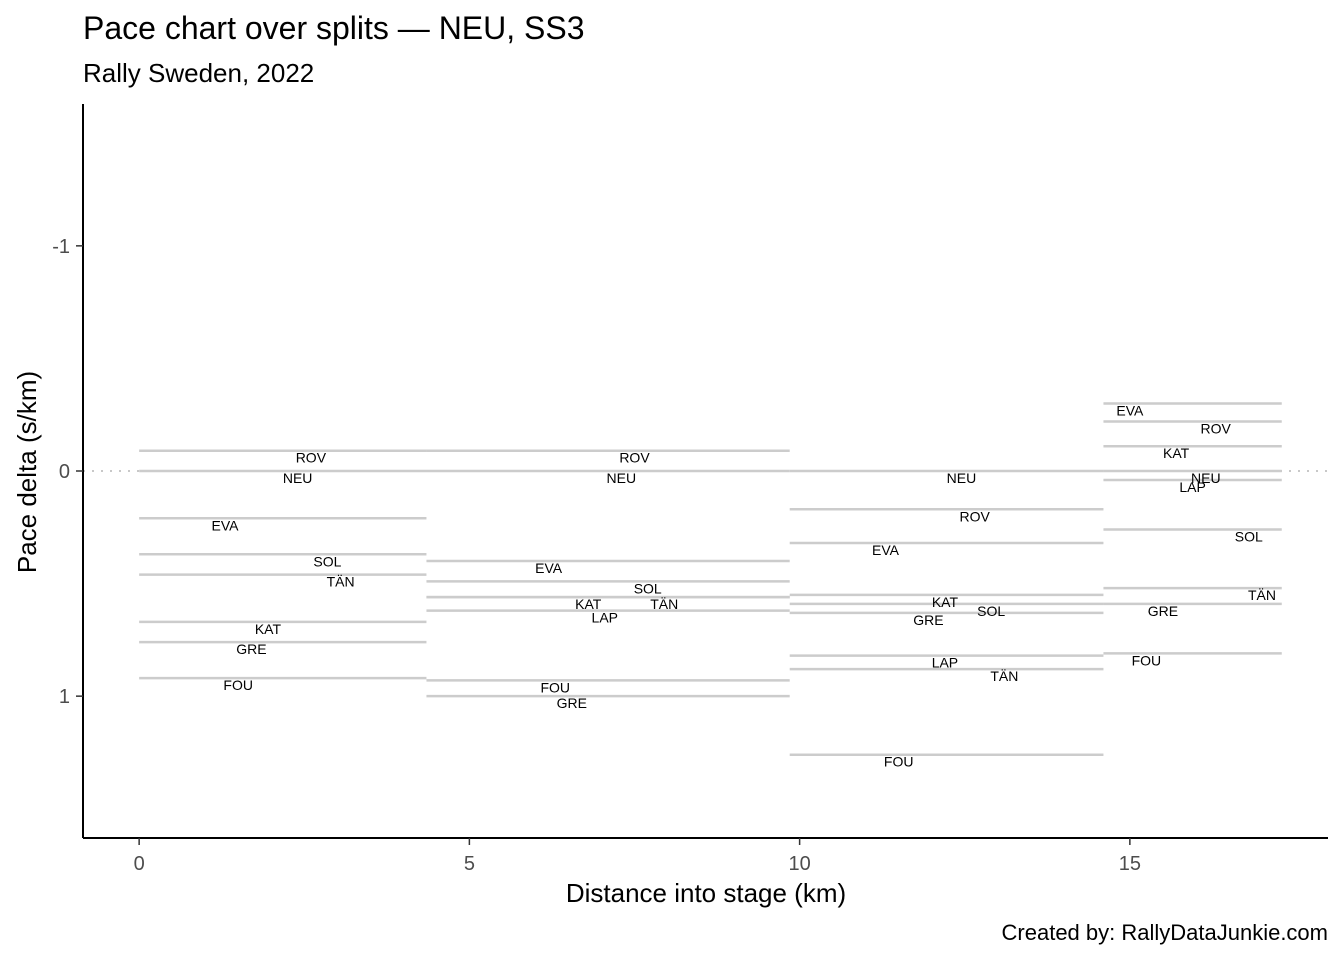  What do you see at coordinates (61, 247) in the screenshot?
I see `y-tick-label: -1` at bounding box center [61, 247].